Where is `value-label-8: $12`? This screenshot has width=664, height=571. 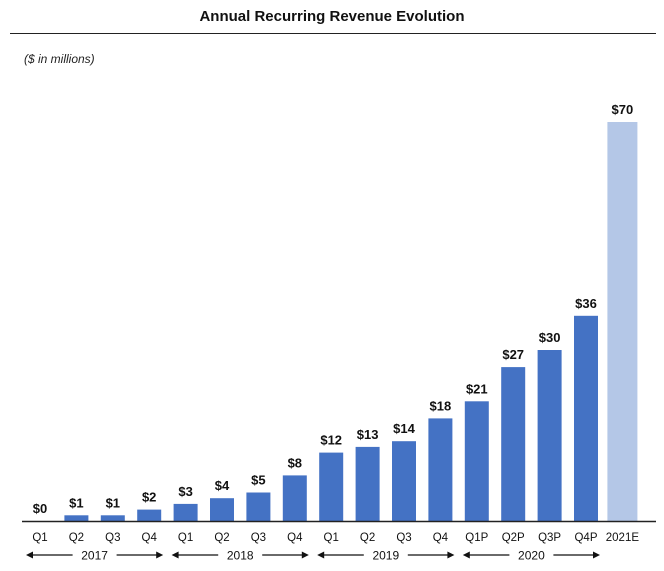 value-label-8: $12 is located at coordinates (331, 440).